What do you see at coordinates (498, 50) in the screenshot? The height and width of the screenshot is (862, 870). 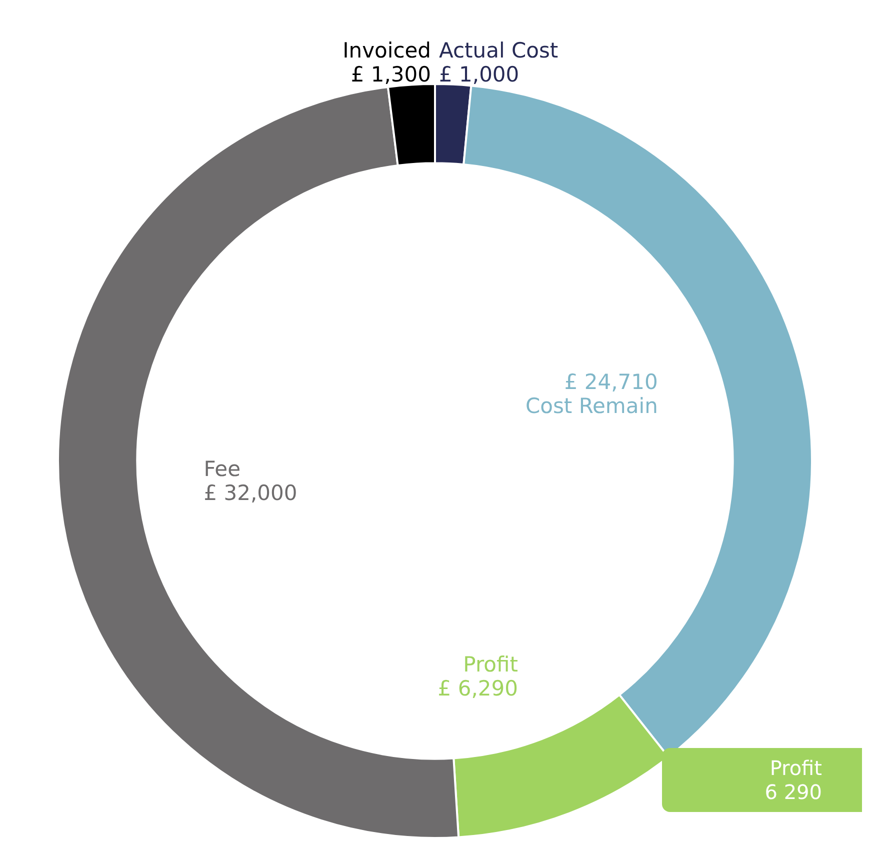 I see `slice-label: Actual Cost` at bounding box center [498, 50].